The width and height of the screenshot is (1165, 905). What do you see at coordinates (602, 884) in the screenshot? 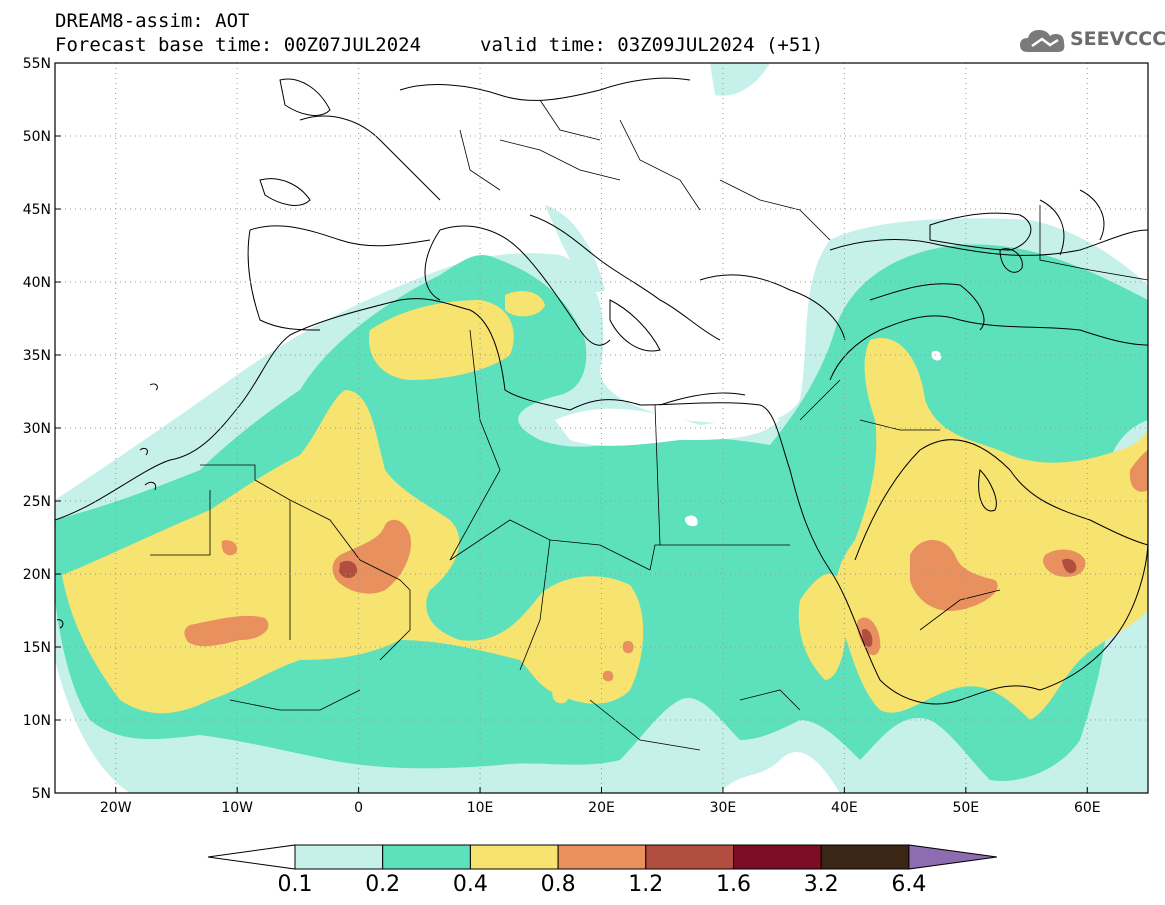
I see `colorbar-labels: 0.1 0.2 0.4 0.8 1.2 1.6 3.2 6.4` at bounding box center [602, 884].